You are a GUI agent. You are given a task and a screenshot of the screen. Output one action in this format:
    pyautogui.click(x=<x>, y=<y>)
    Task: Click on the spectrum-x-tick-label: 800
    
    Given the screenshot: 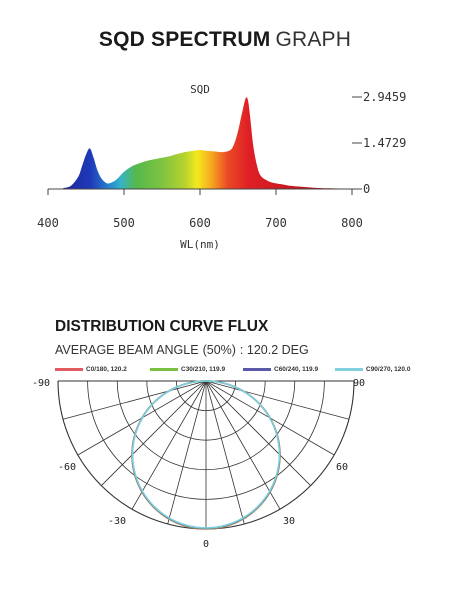 What is the action you would take?
    pyautogui.click(x=352, y=223)
    